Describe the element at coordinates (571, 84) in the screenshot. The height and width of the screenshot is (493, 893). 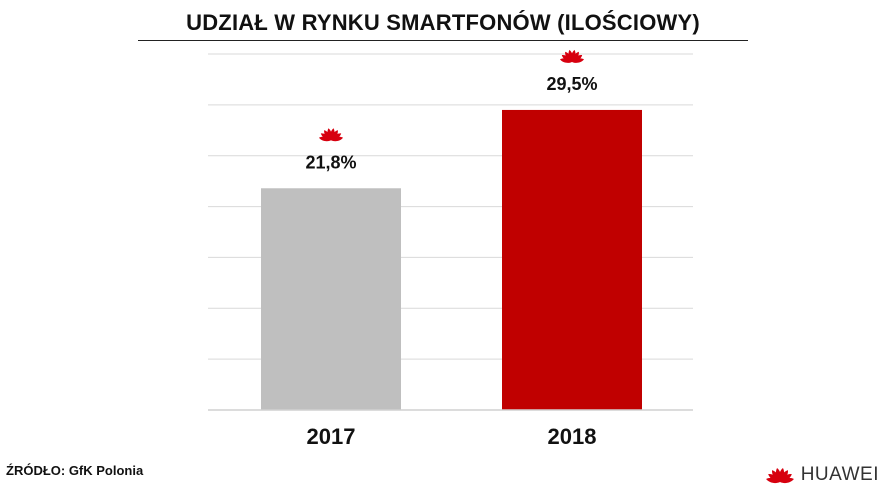
I see `data-label-2018: 29,5%` at that location.